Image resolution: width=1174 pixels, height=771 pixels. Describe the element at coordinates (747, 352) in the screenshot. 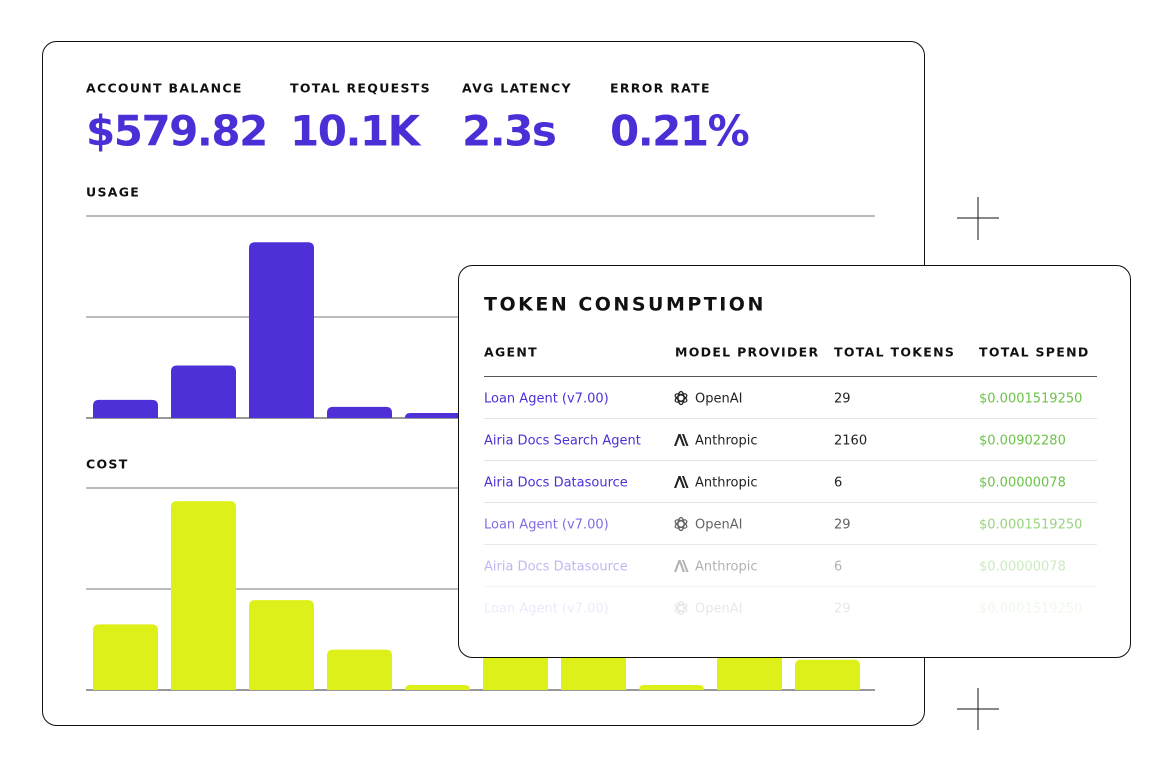

I see `column-header: MODEL PROVIDER` at that location.